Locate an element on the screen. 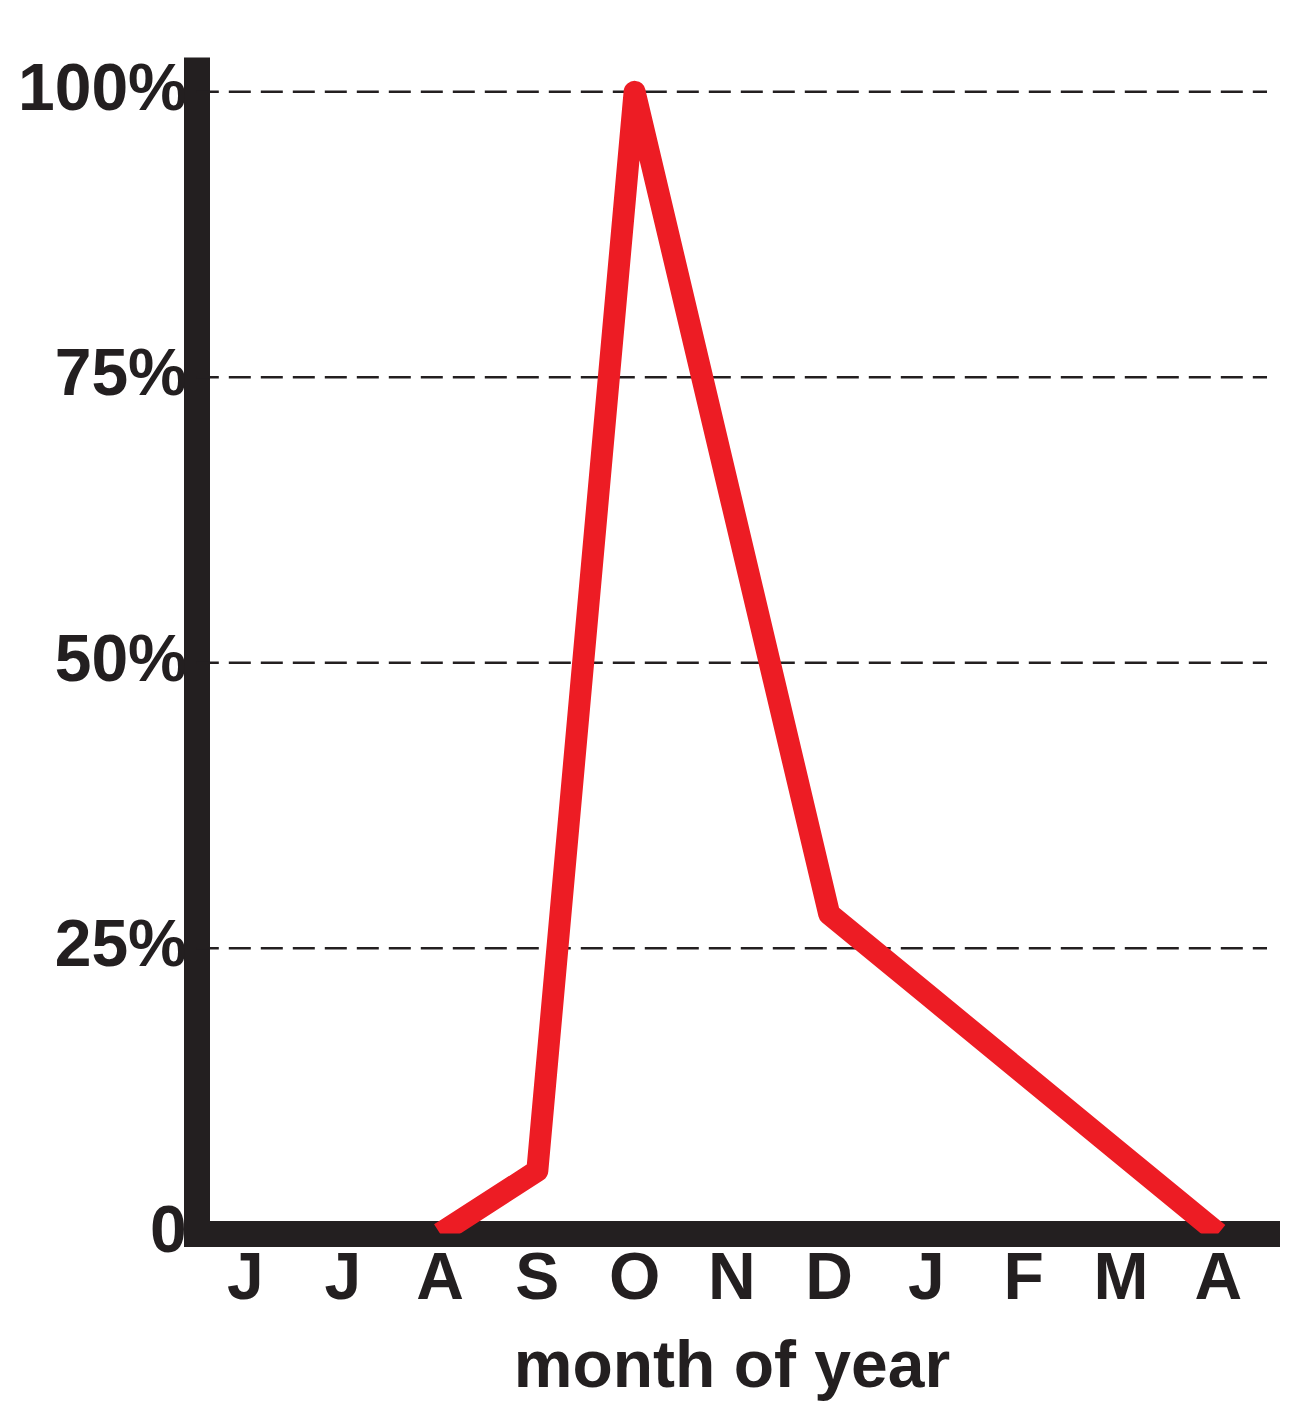  y-tick-label: 50% is located at coordinates (120, 657).